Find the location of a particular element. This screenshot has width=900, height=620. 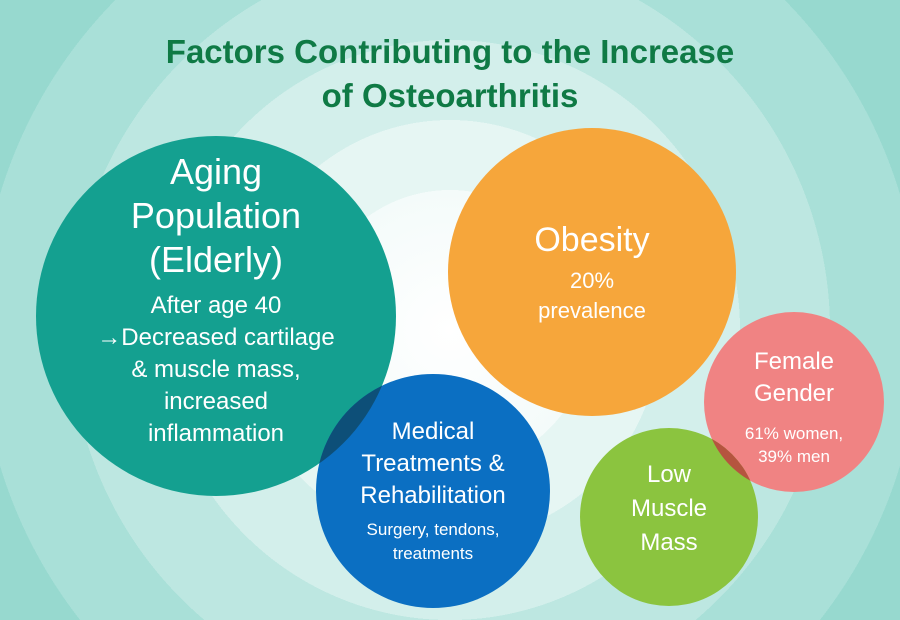

medical-desc-line: Surgery, tendons, is located at coordinates (433, 529).